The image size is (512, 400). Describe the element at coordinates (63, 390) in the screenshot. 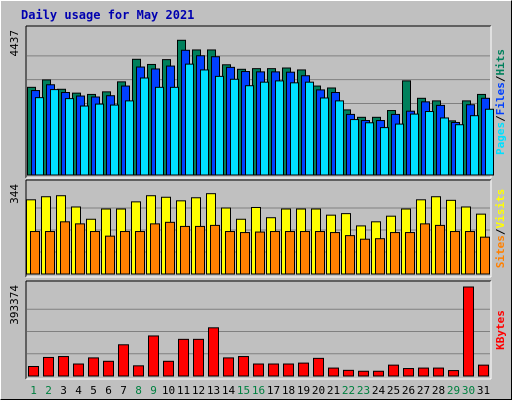

I see `x-tick-label-day-3: 3` at that location.